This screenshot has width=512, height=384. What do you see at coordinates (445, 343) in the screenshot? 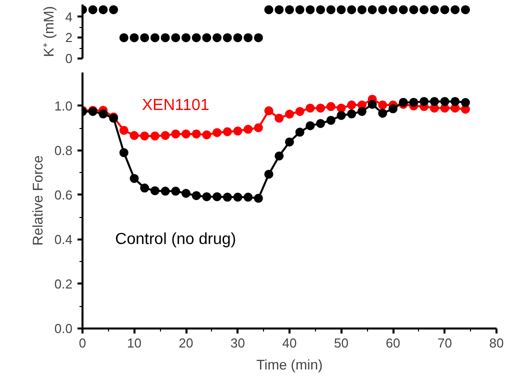
I see `x-tick-label: 70` at bounding box center [445, 343].